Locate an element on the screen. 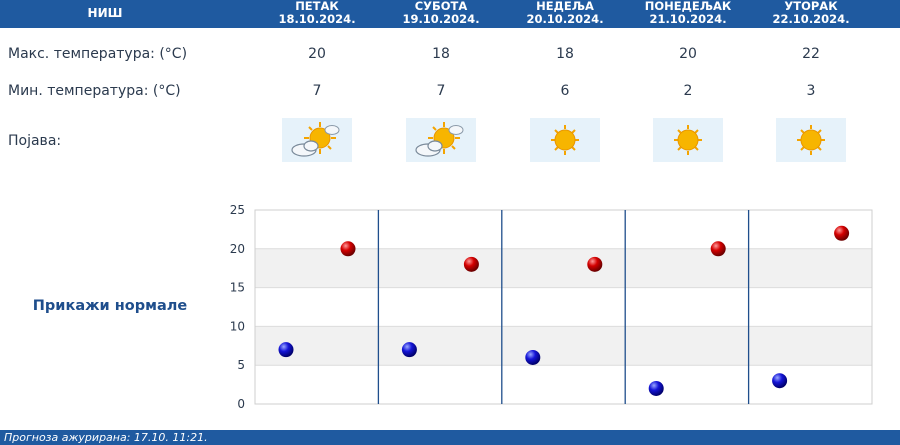  y-tick-label: 5 is located at coordinates (241, 365).